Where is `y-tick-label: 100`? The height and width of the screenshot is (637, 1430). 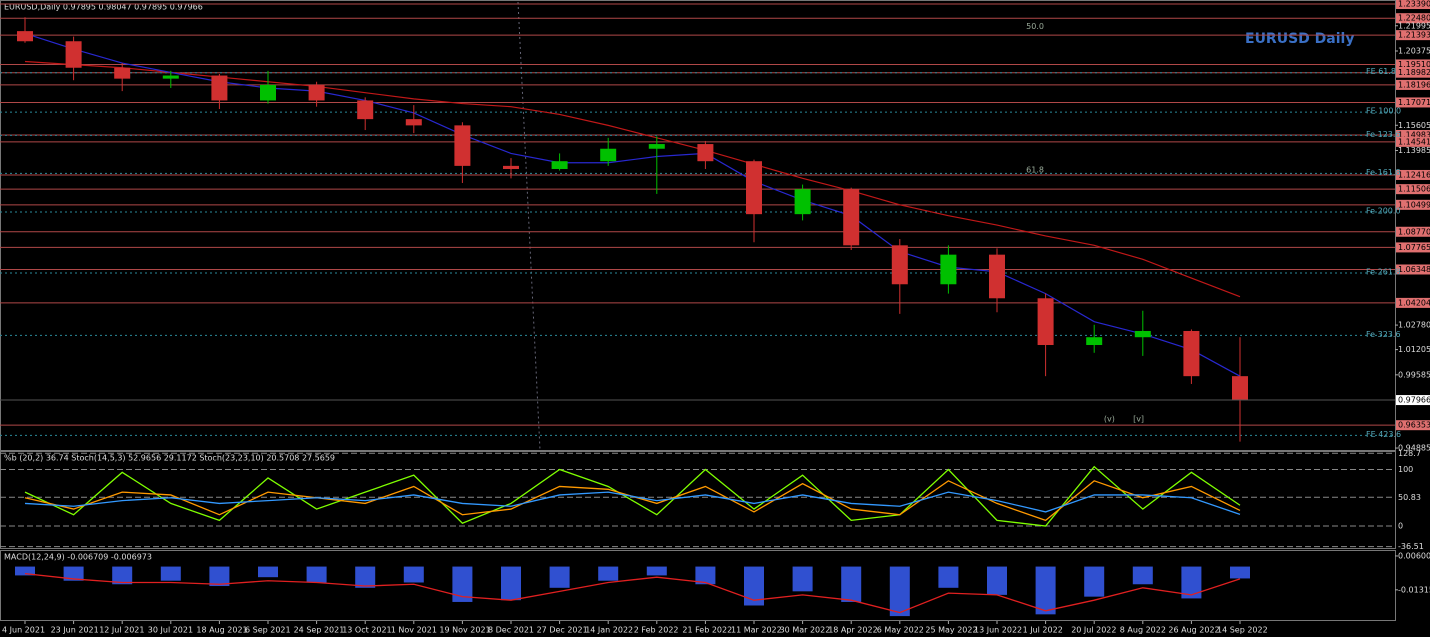 y-tick-label: 100 is located at coordinates (1405, 469).